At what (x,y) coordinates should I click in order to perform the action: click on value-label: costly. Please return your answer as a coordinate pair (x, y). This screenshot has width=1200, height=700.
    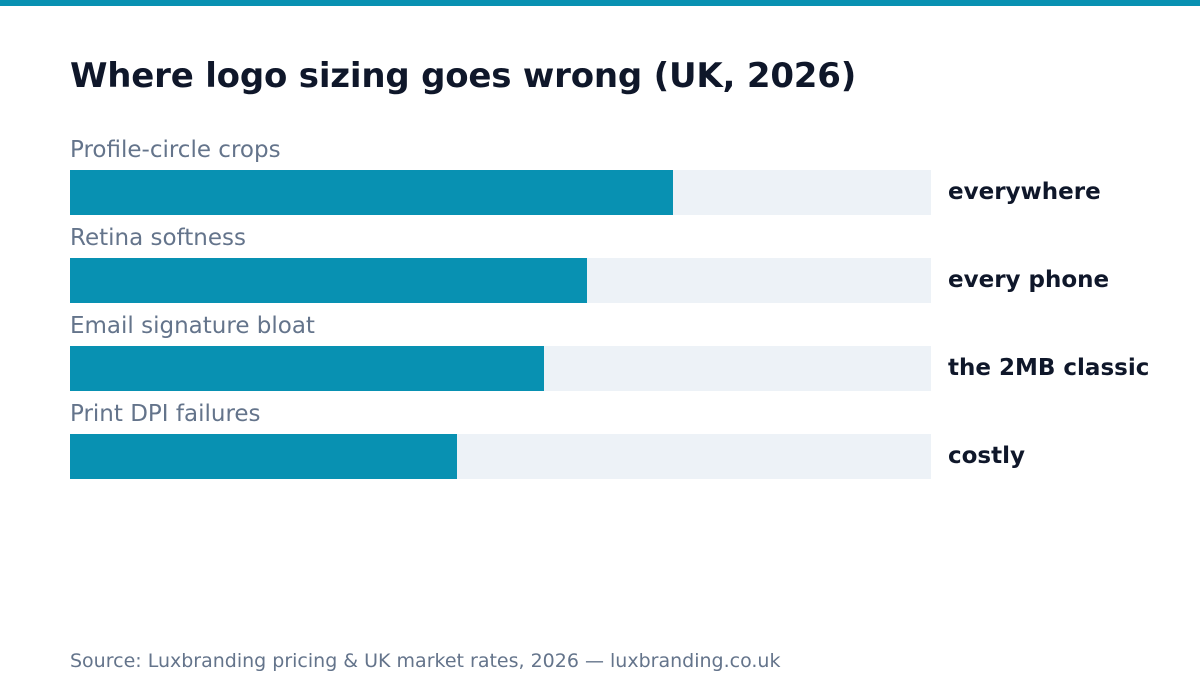
    Looking at the image, I should click on (986, 456).